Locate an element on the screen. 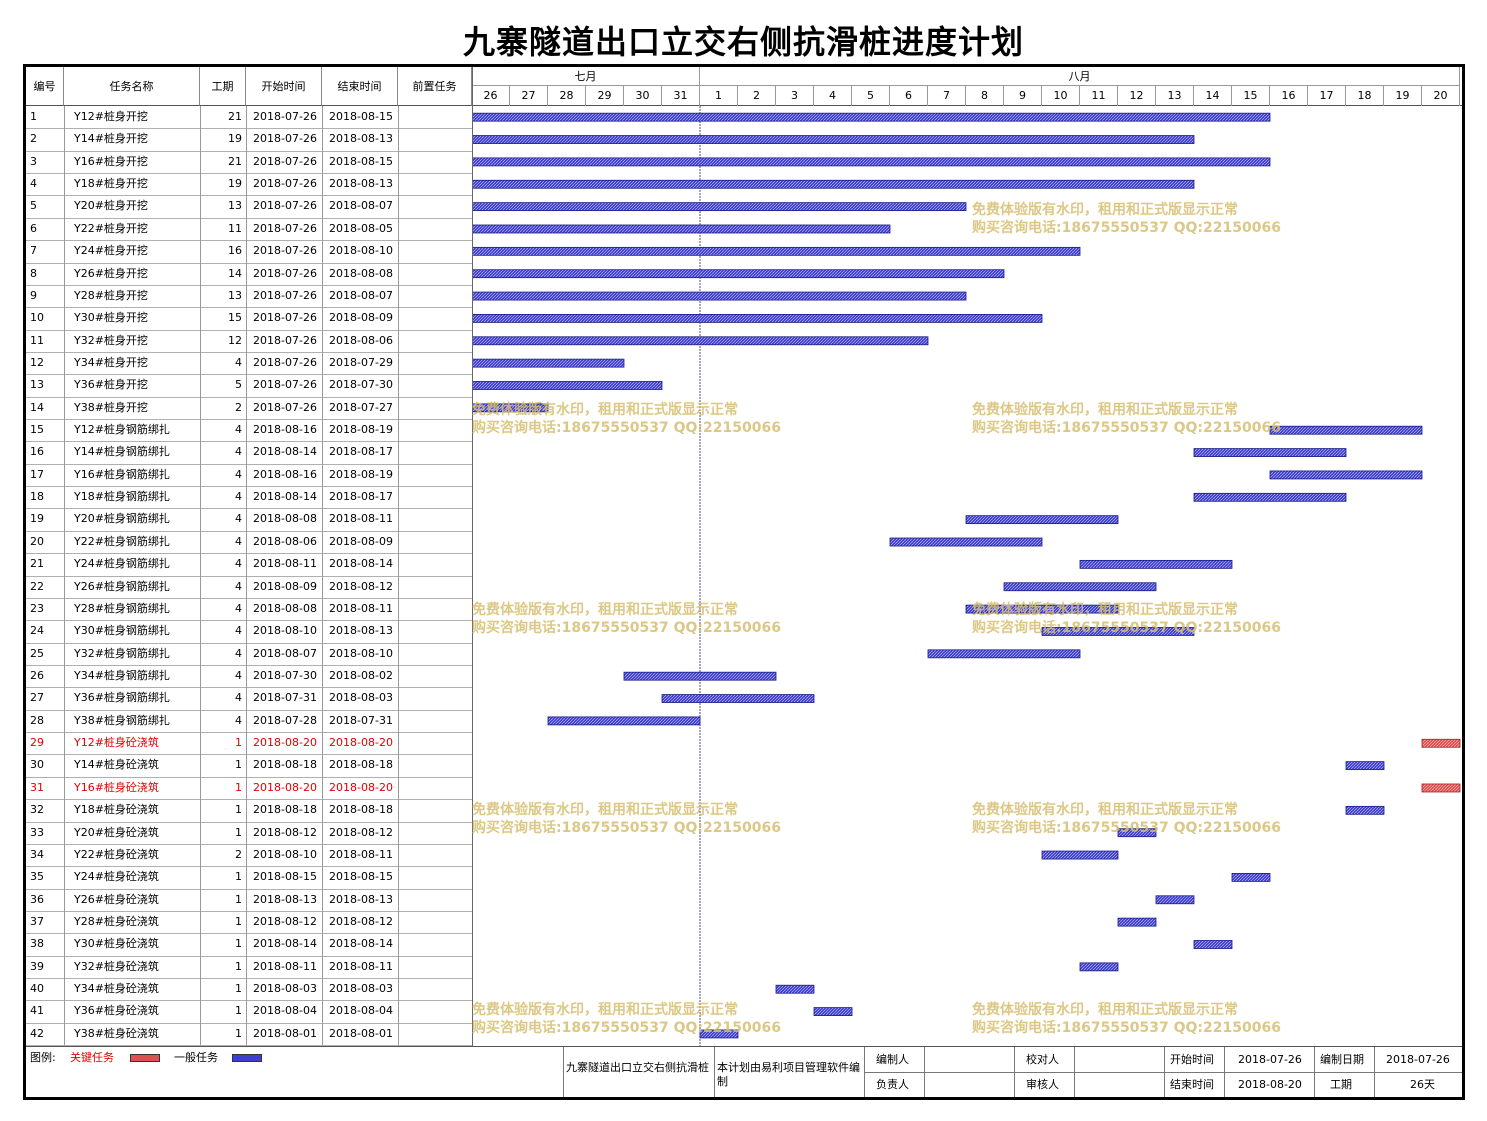  day-label: 13 is located at coordinates (1175, 96).